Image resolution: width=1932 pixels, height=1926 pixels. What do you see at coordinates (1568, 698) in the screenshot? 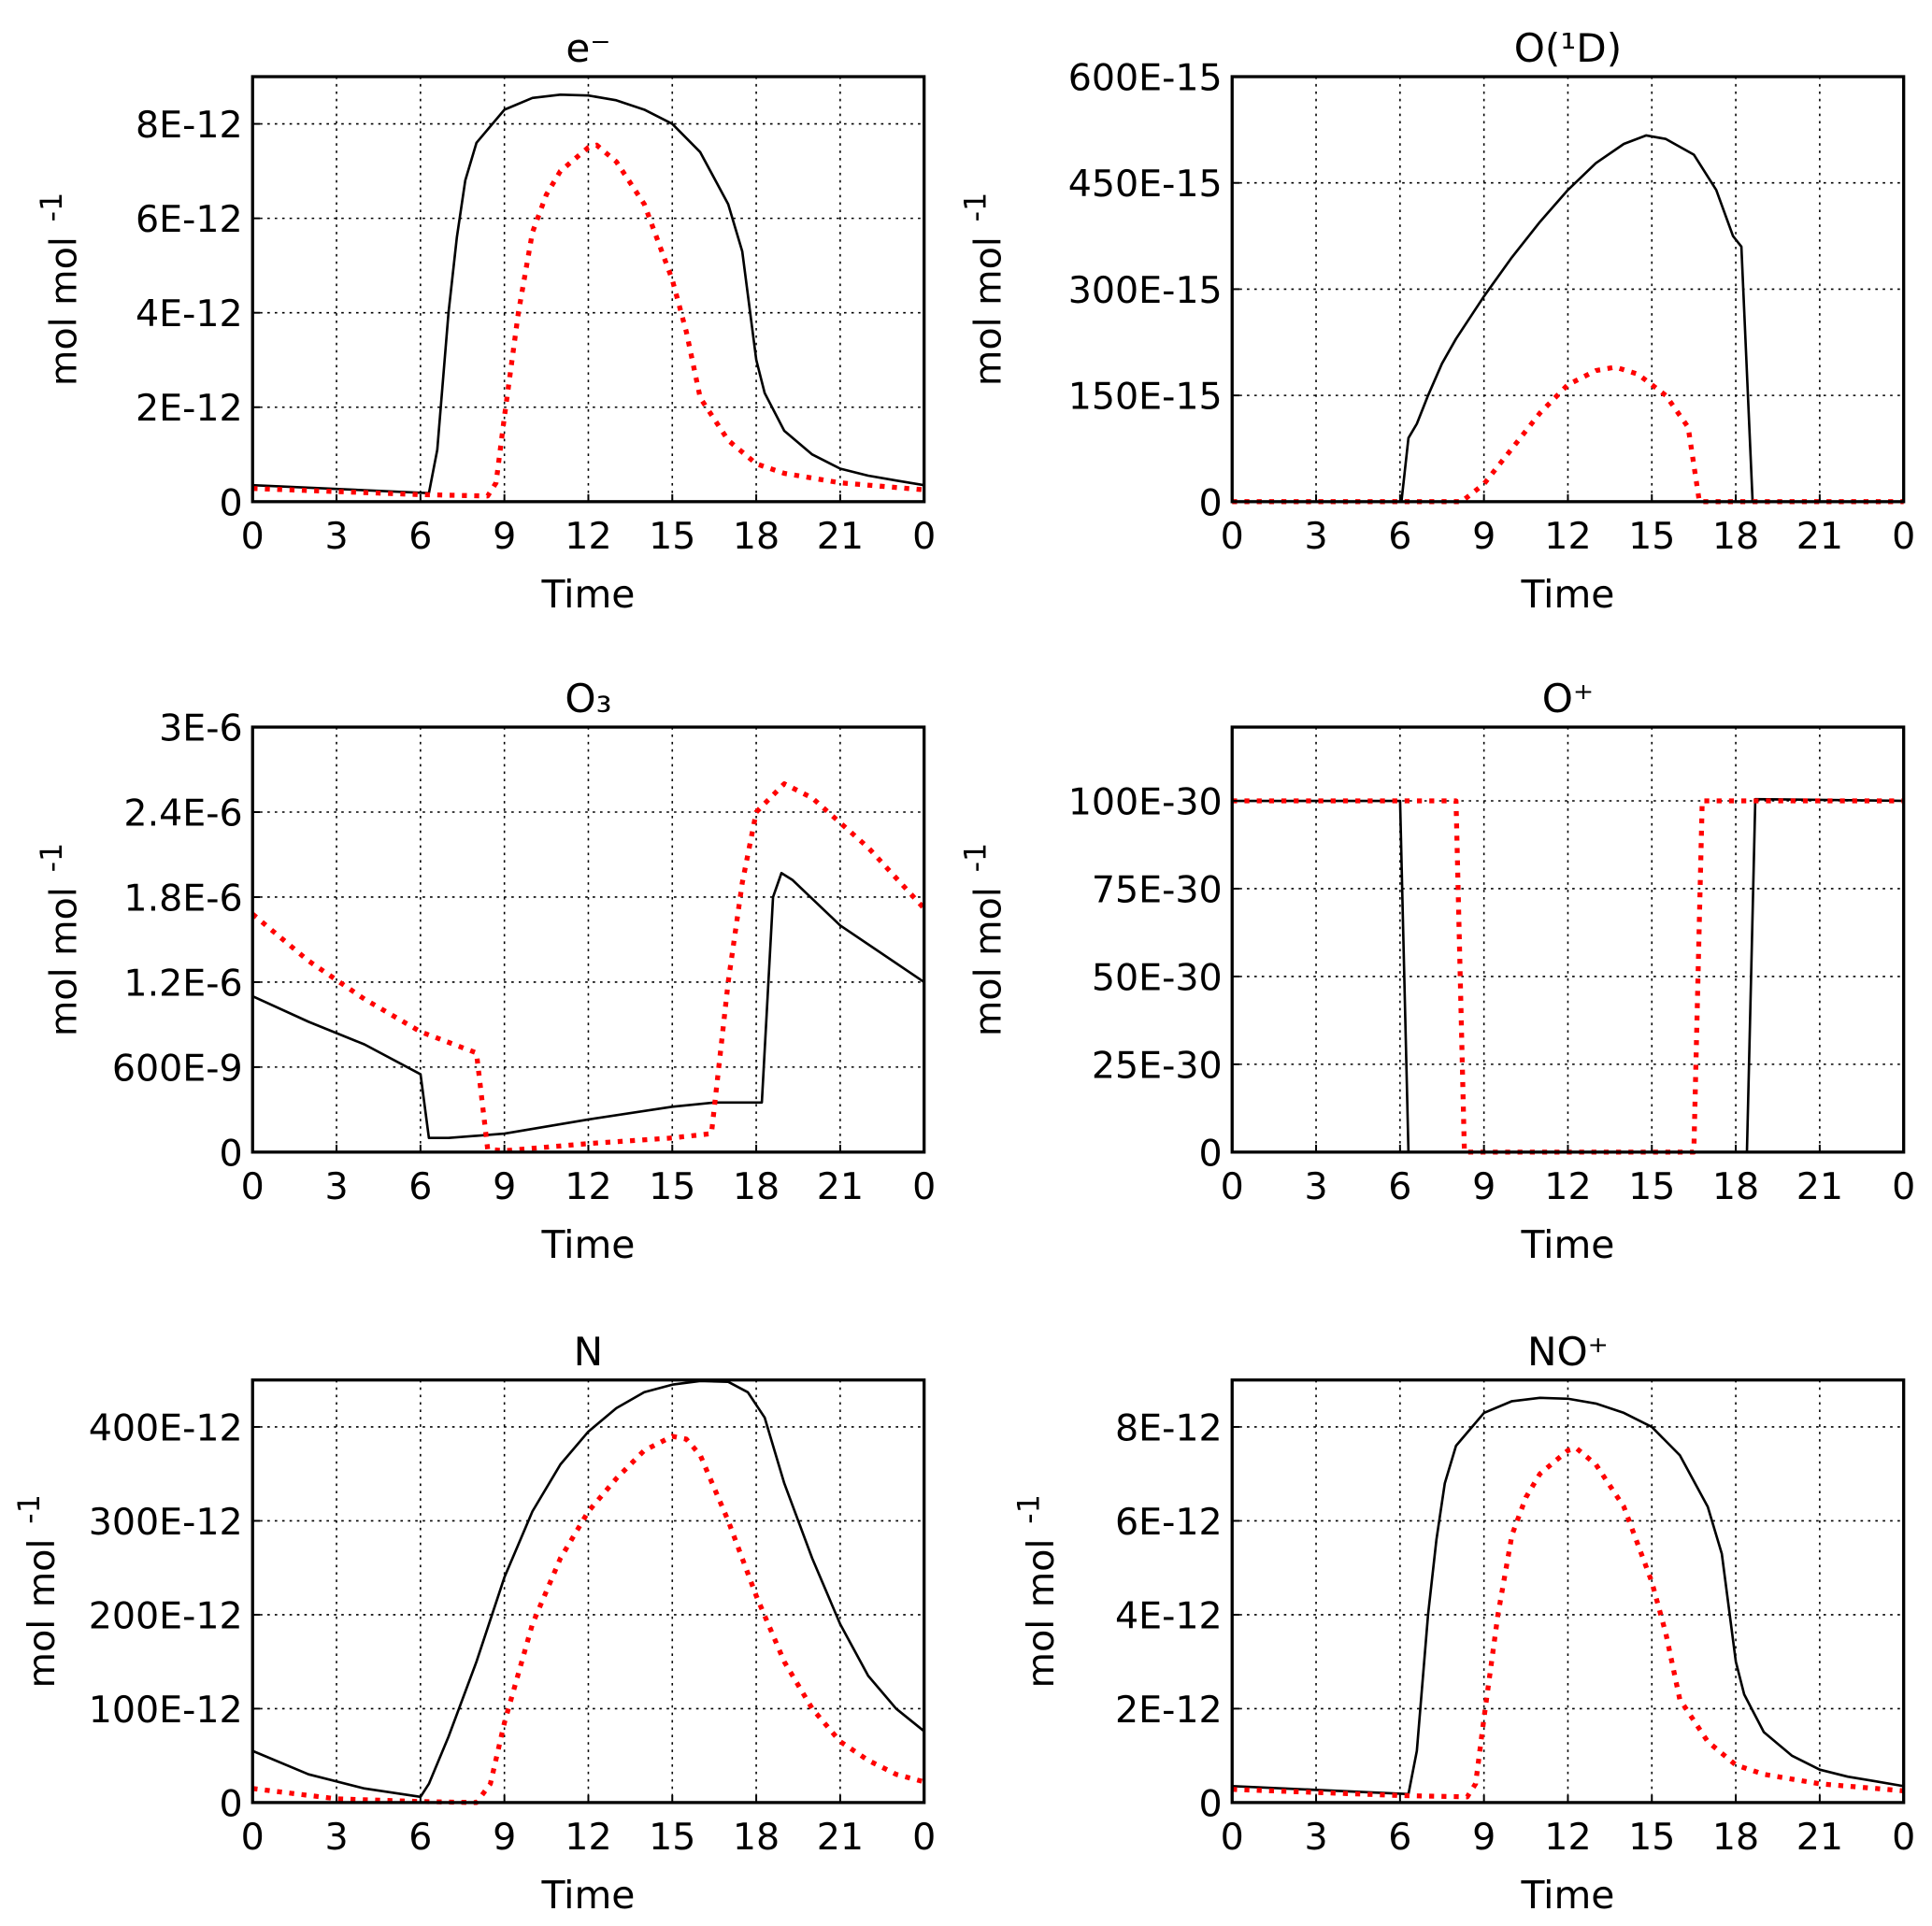
I see `chart-title: O⁺` at bounding box center [1568, 698].